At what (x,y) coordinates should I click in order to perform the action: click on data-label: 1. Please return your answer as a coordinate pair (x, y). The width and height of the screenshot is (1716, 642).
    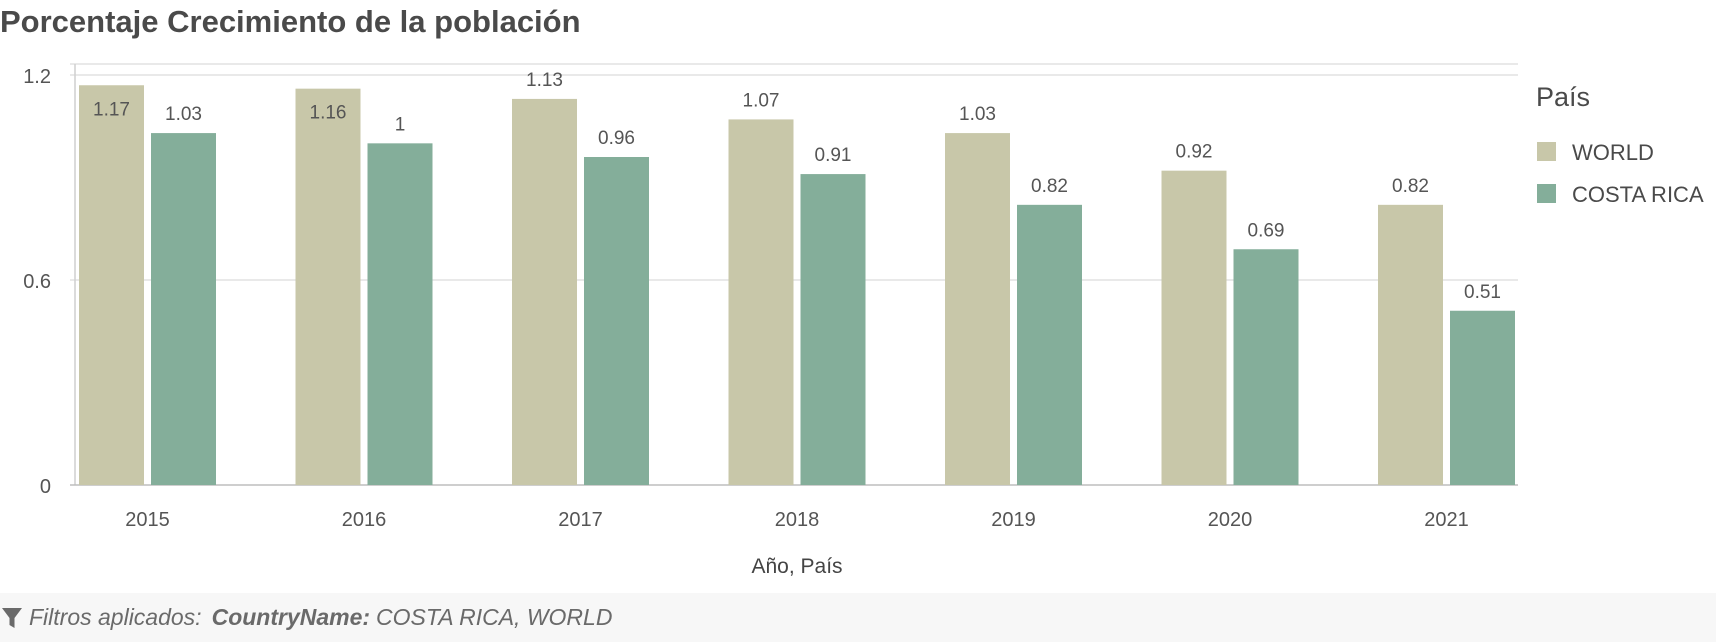
    Looking at the image, I should click on (400, 124).